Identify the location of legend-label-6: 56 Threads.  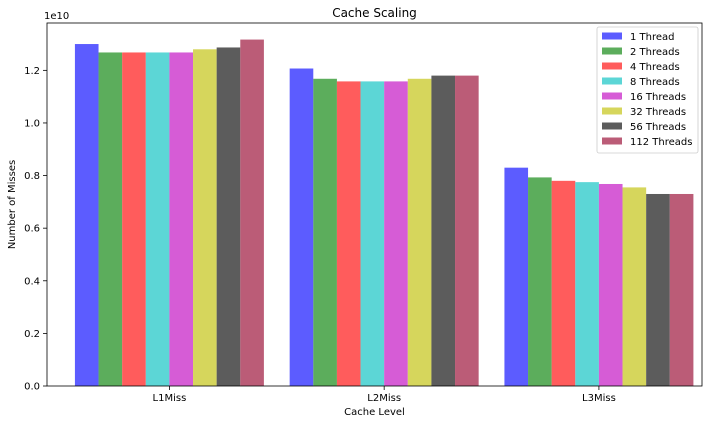
(658, 127).